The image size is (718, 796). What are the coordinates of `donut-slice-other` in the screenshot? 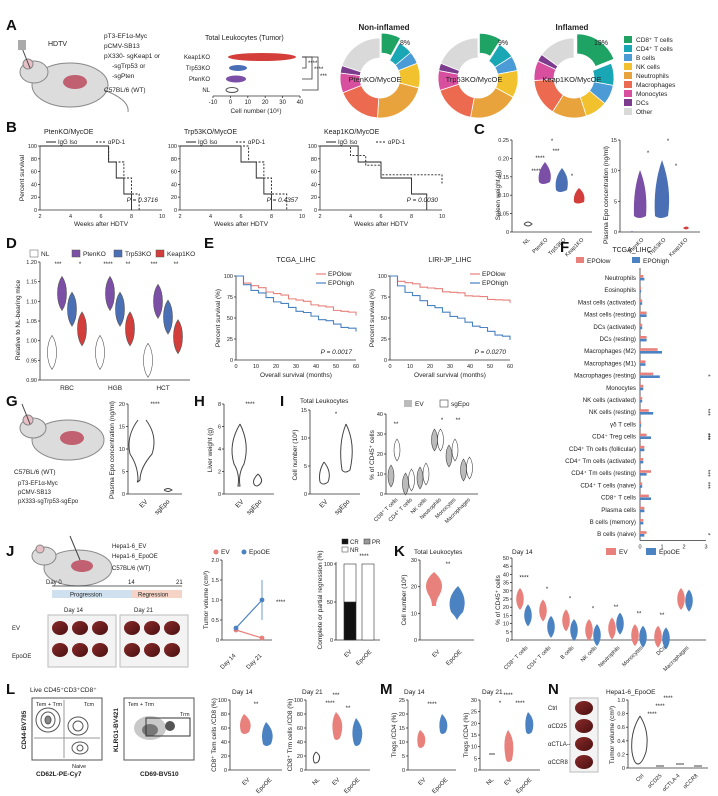 It's located at (361, 55).